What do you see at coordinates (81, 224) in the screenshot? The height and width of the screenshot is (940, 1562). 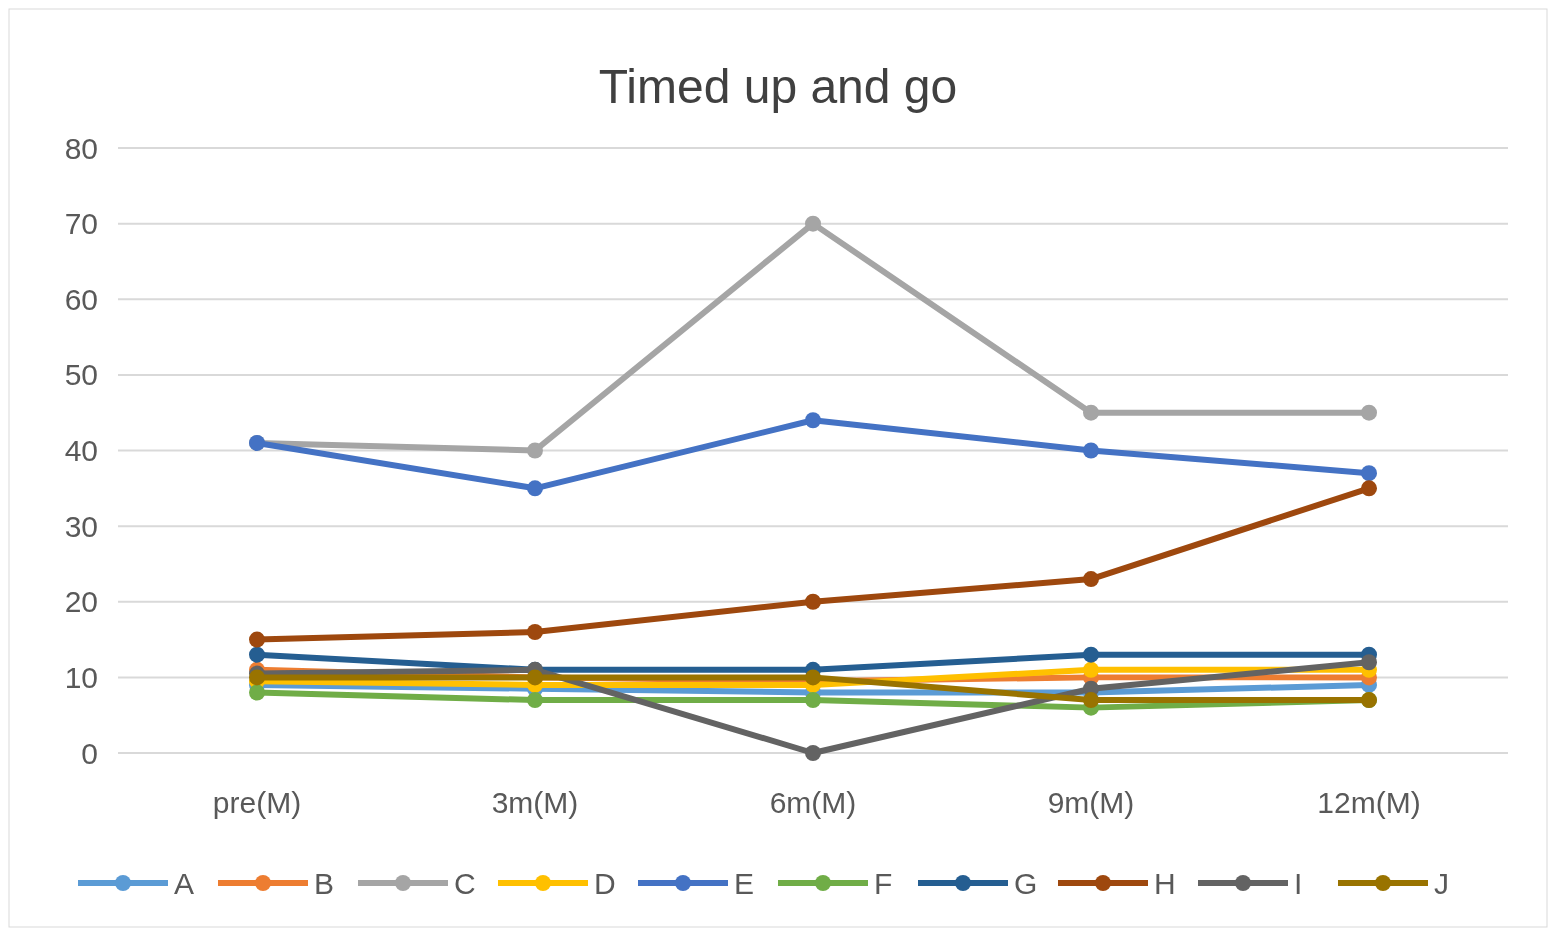 I see `y-tick-label: 70` at bounding box center [81, 224].